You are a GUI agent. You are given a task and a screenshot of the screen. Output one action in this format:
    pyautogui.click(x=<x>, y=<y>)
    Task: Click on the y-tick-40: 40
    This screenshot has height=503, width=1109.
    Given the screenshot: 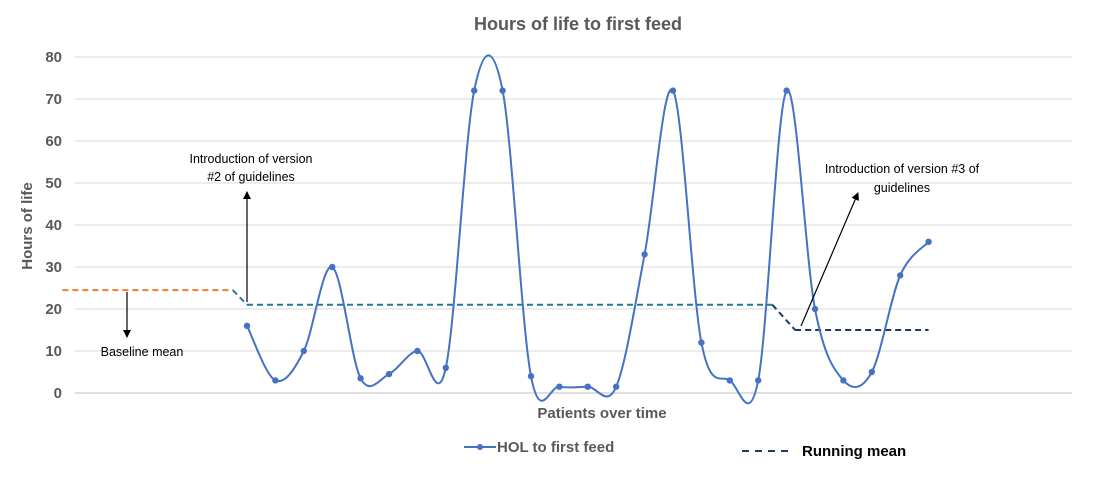 What is the action you would take?
    pyautogui.click(x=53, y=225)
    